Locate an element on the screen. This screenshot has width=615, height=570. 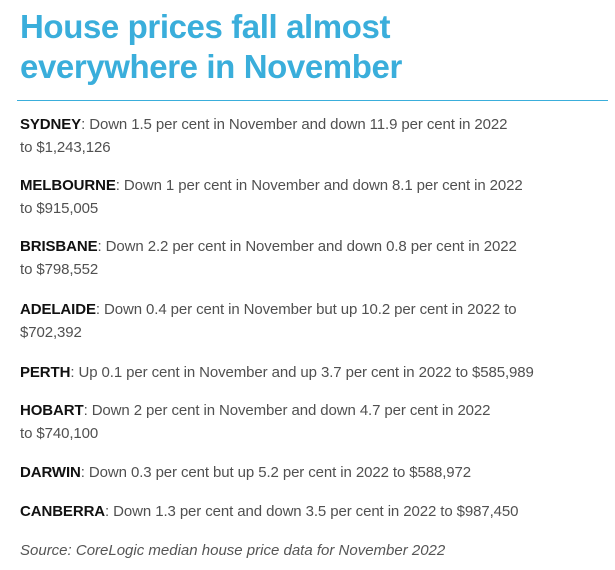
title-divider is located at coordinates (312, 100).